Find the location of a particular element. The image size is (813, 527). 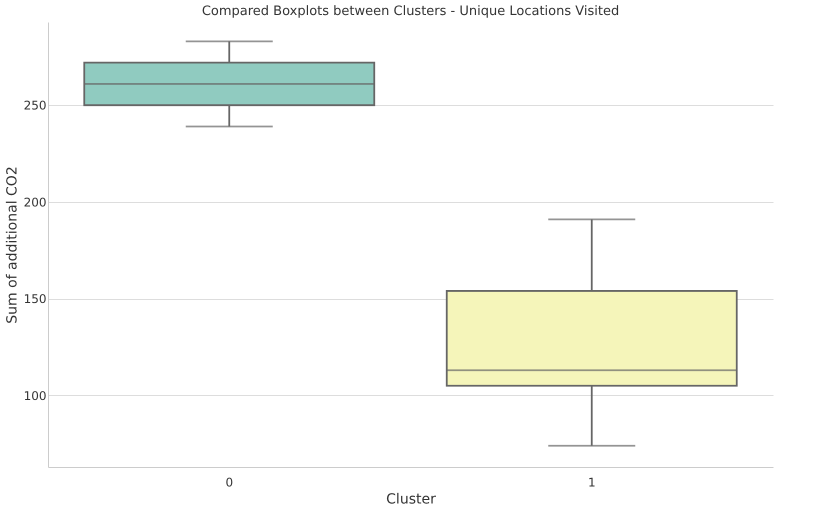

y-tick-label: 100 is located at coordinates (35, 395).